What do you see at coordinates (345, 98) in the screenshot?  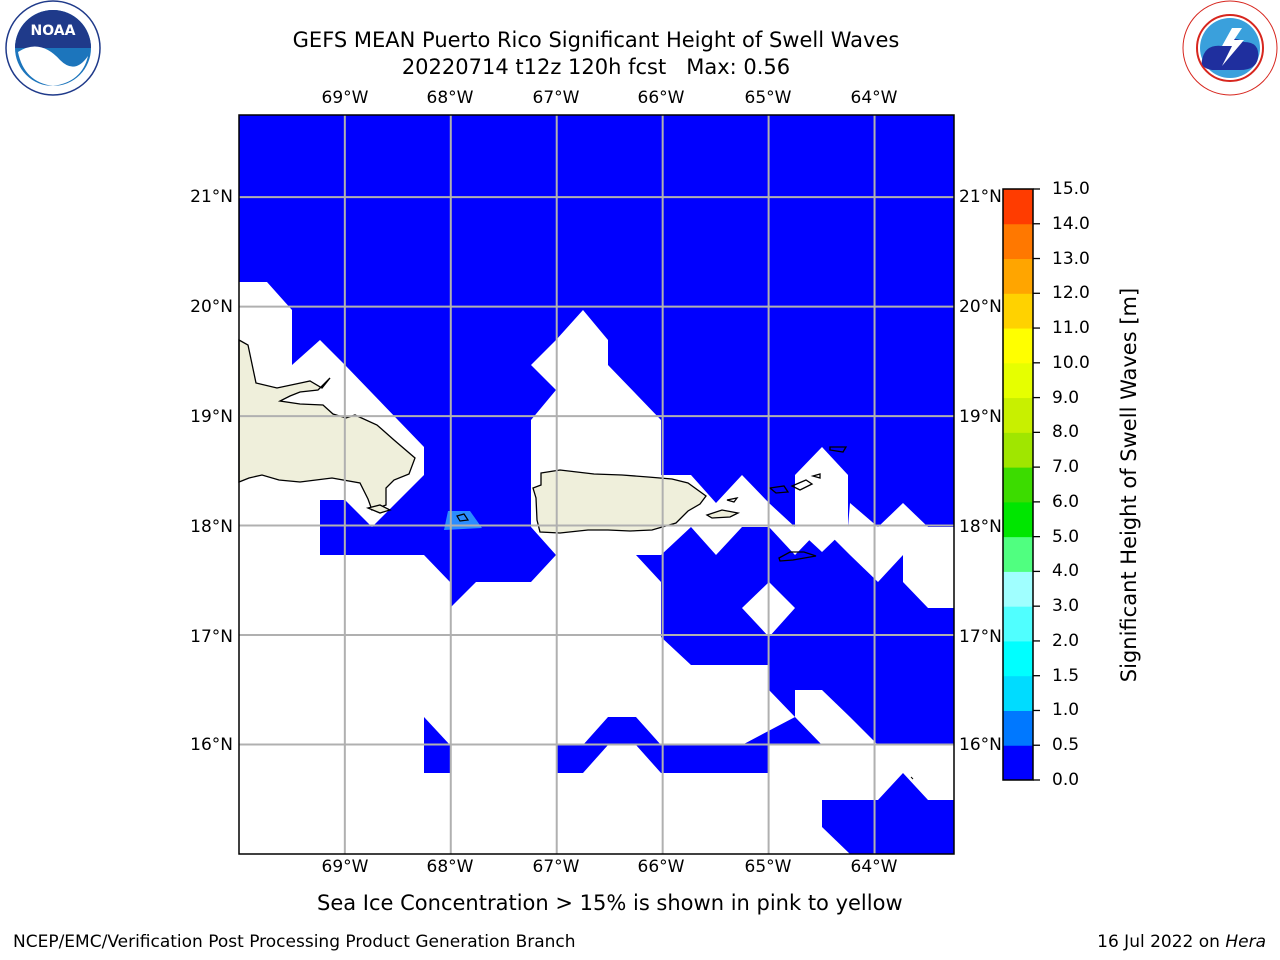 I see `lon-label-top: 69°W` at bounding box center [345, 98].